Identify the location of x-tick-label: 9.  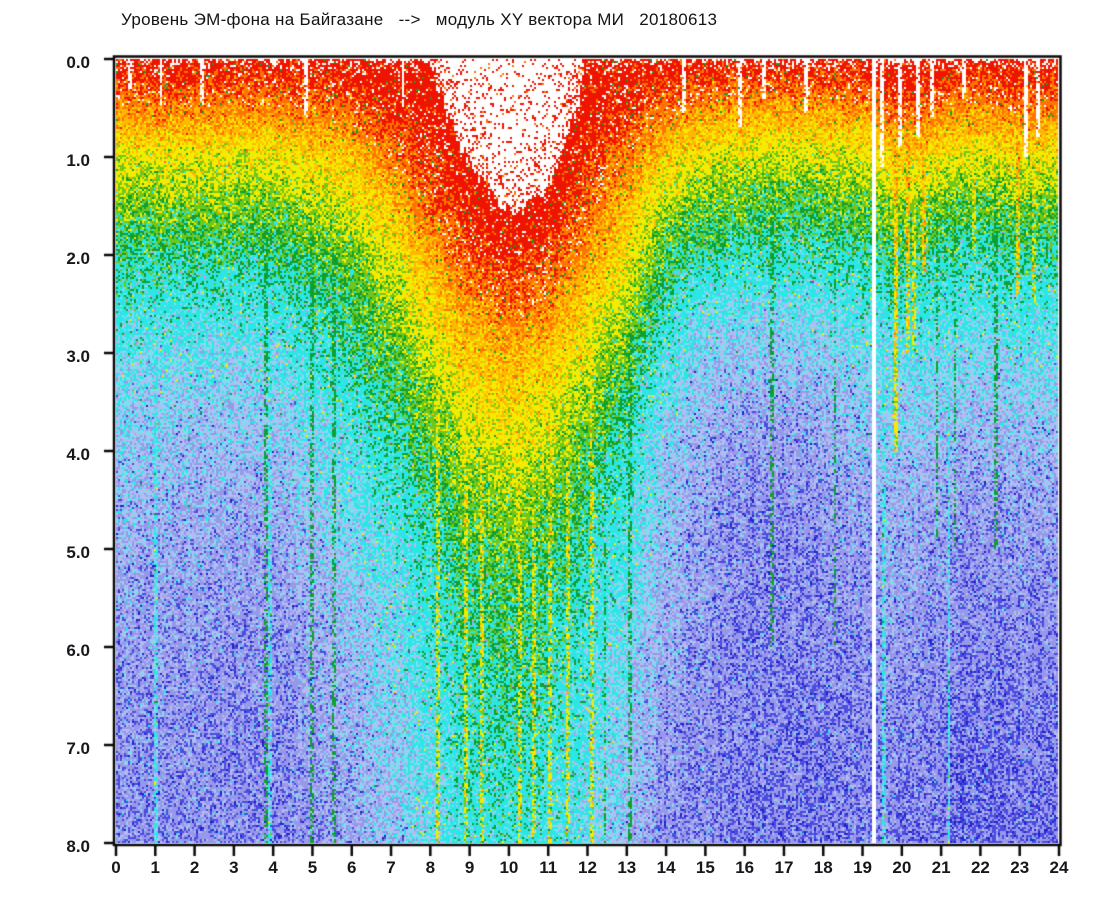
(469, 867).